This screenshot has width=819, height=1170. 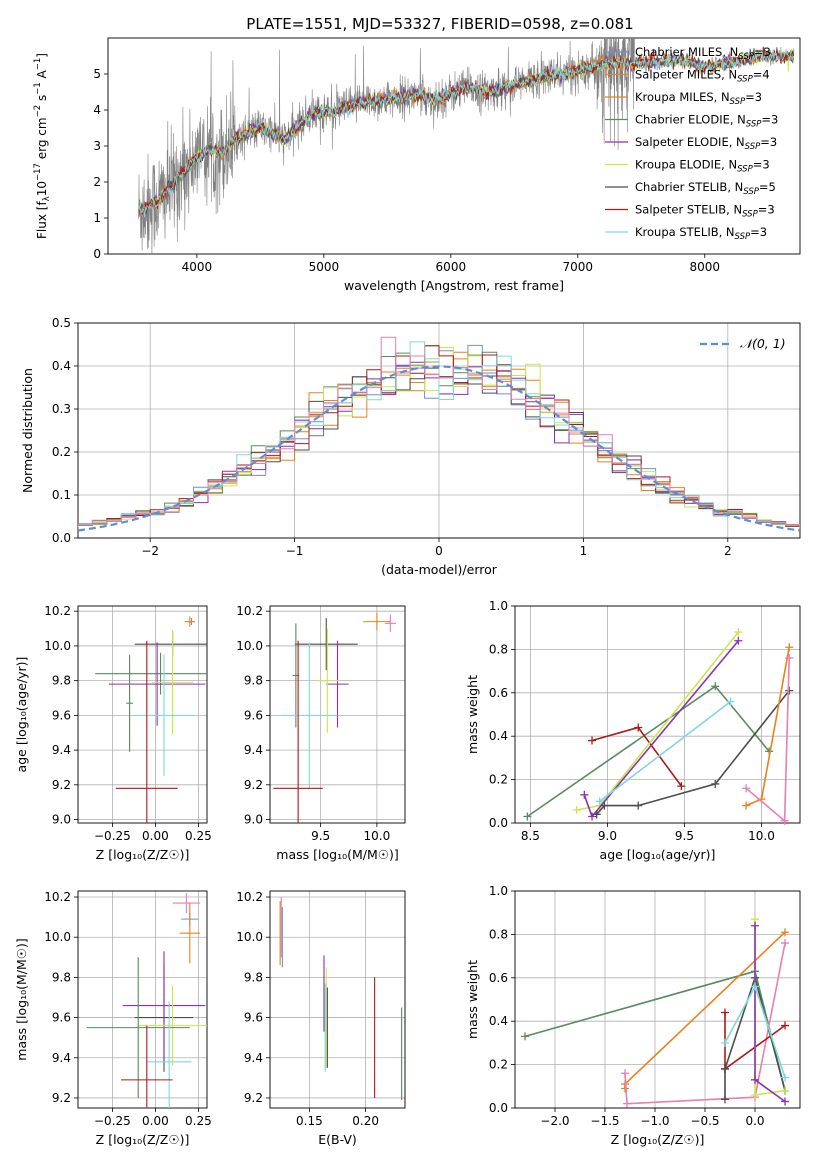 I want to click on y-tick-label: 9.2, so click(x=253, y=1098).